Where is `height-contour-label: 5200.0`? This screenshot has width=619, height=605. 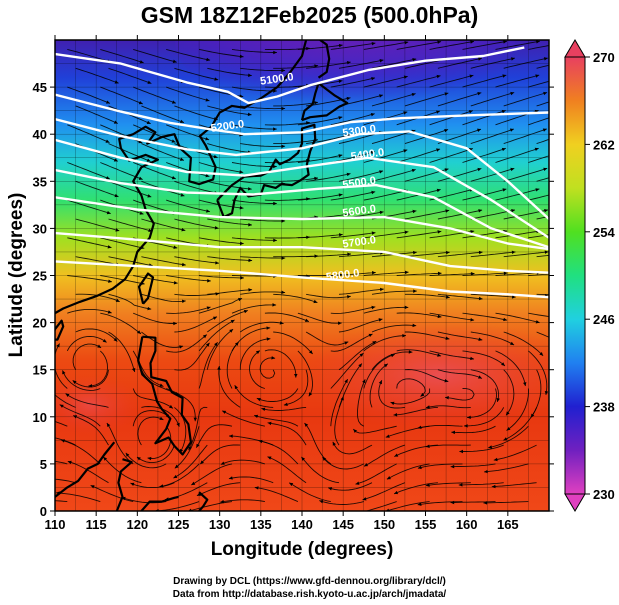 height-contour-label: 5200.0 is located at coordinates (227, 126).